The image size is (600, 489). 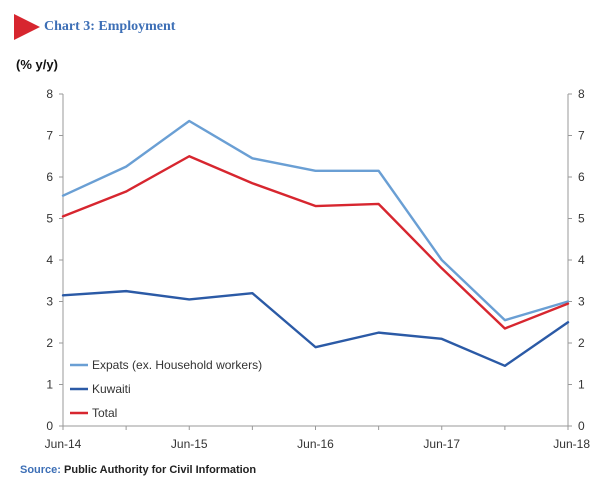 I want to click on legend-label: Total, so click(x=104, y=413).